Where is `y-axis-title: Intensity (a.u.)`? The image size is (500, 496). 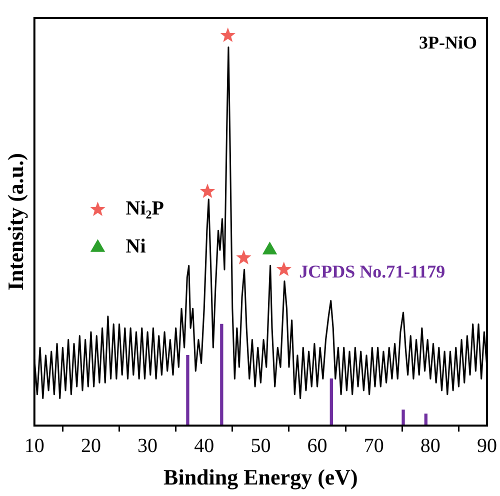
y-axis-title: Intensity (a.u.) is located at coordinates (15, 222).